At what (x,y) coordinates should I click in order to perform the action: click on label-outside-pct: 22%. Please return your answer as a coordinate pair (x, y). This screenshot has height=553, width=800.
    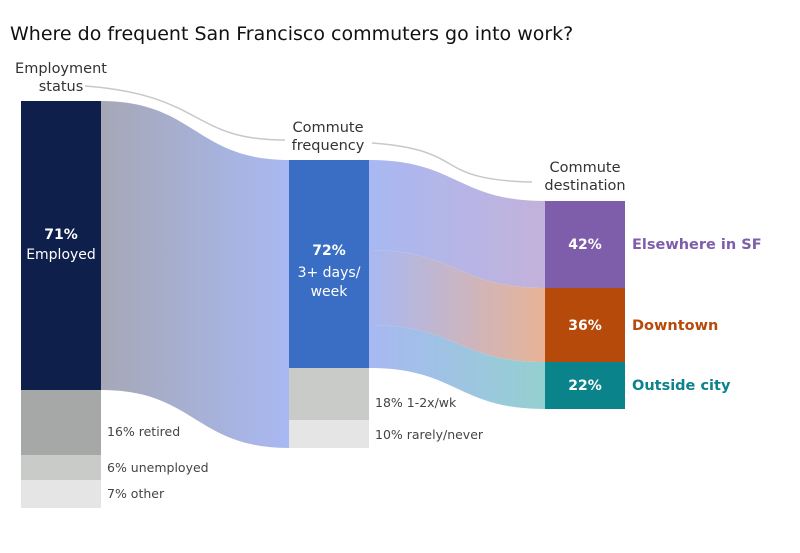
    Looking at the image, I should click on (585, 386).